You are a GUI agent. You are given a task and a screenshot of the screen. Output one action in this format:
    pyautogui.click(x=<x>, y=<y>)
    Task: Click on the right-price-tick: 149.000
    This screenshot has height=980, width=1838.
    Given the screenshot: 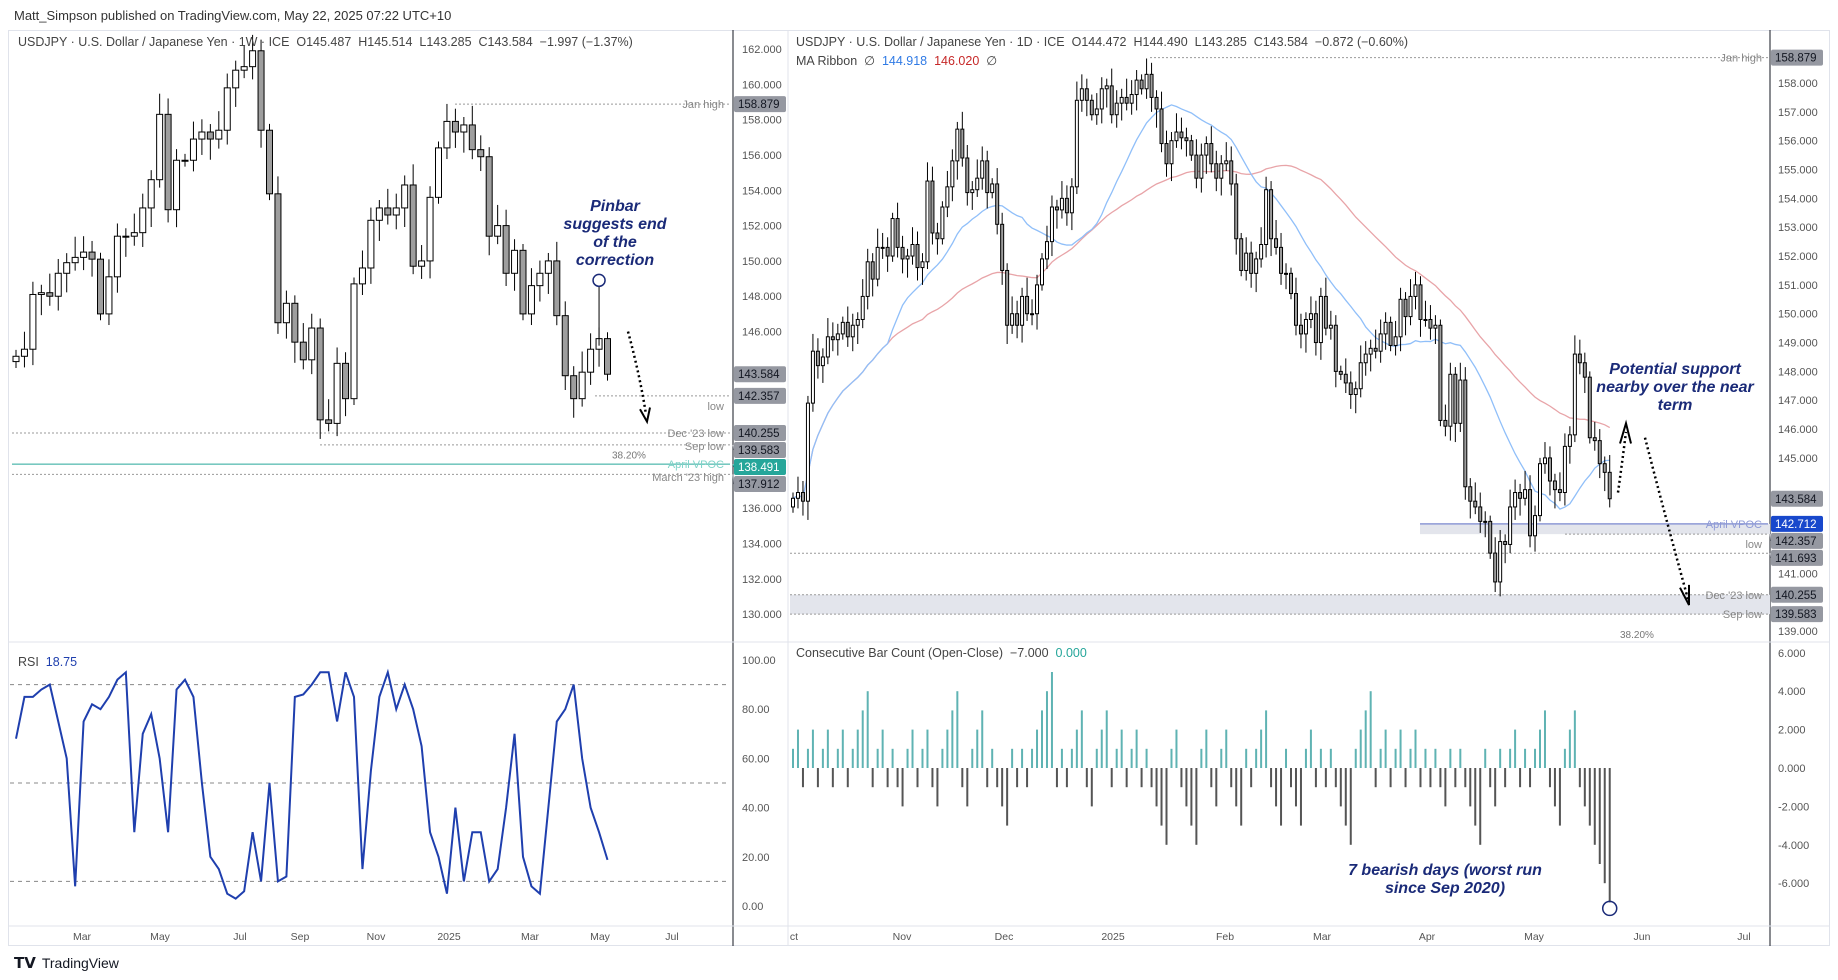 What is the action you would take?
    pyautogui.click(x=1798, y=344)
    